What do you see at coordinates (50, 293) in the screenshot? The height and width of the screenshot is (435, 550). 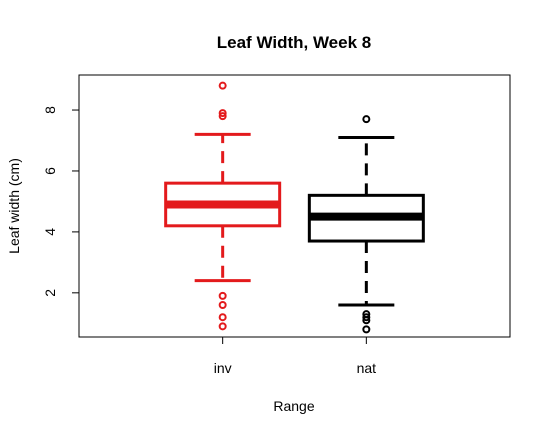 I see `y-tick-label: 2` at bounding box center [50, 293].